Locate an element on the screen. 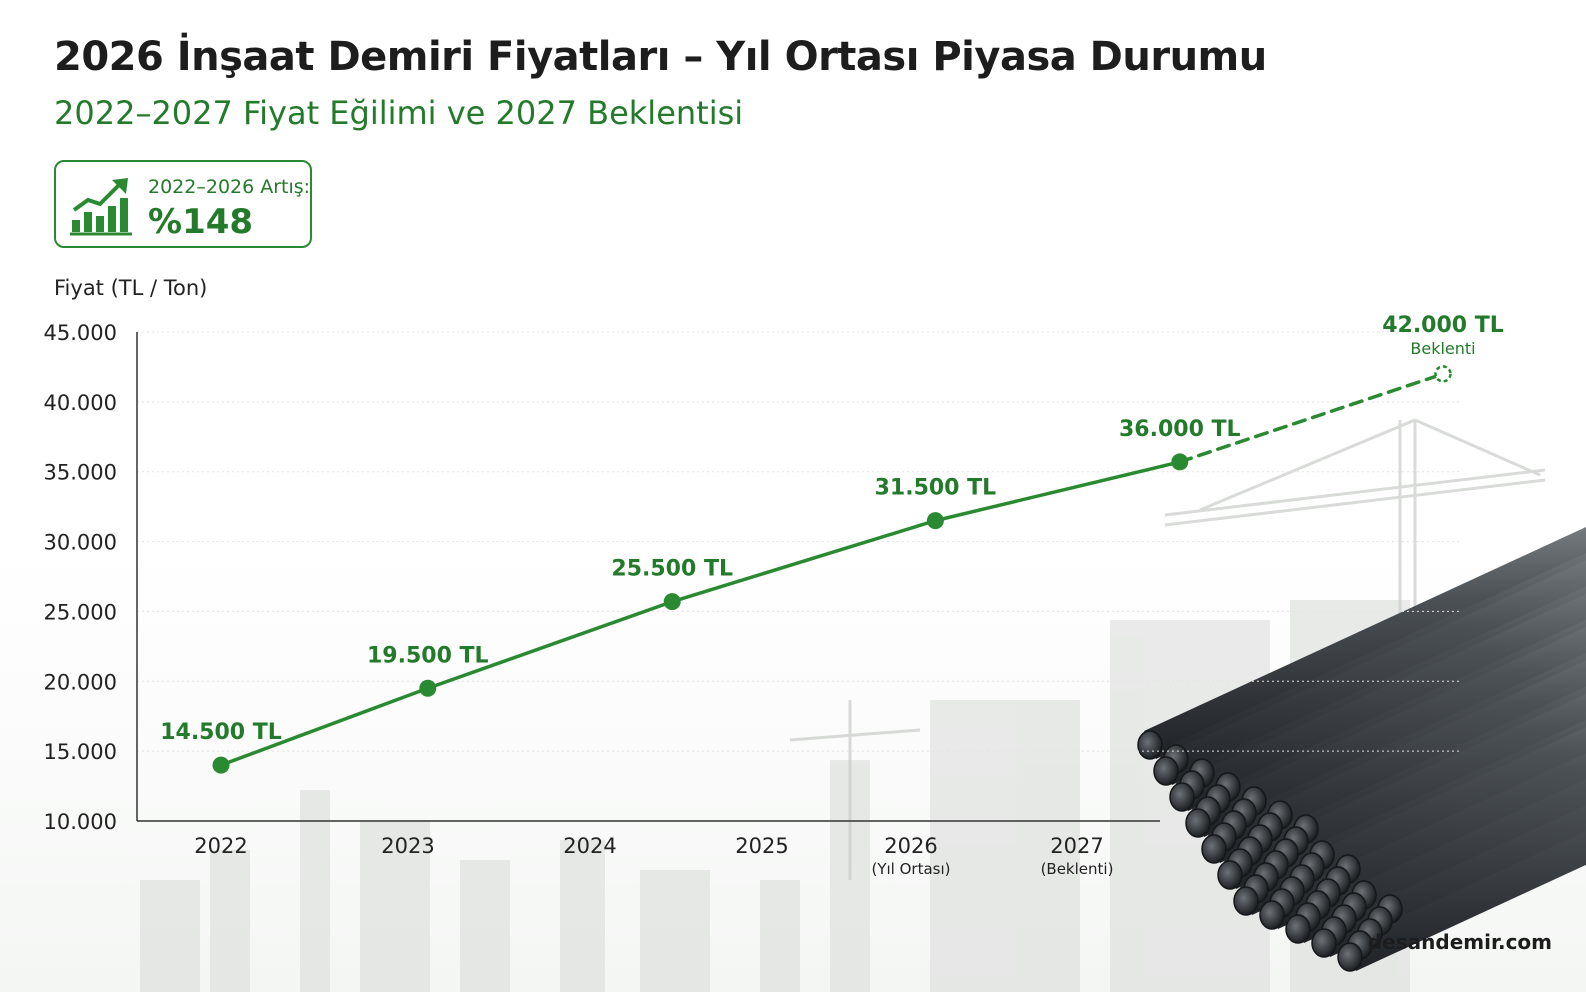 The height and width of the screenshot is (992, 1586). kpi-card: 2022–2026 Artış: %148 is located at coordinates (183, 204).